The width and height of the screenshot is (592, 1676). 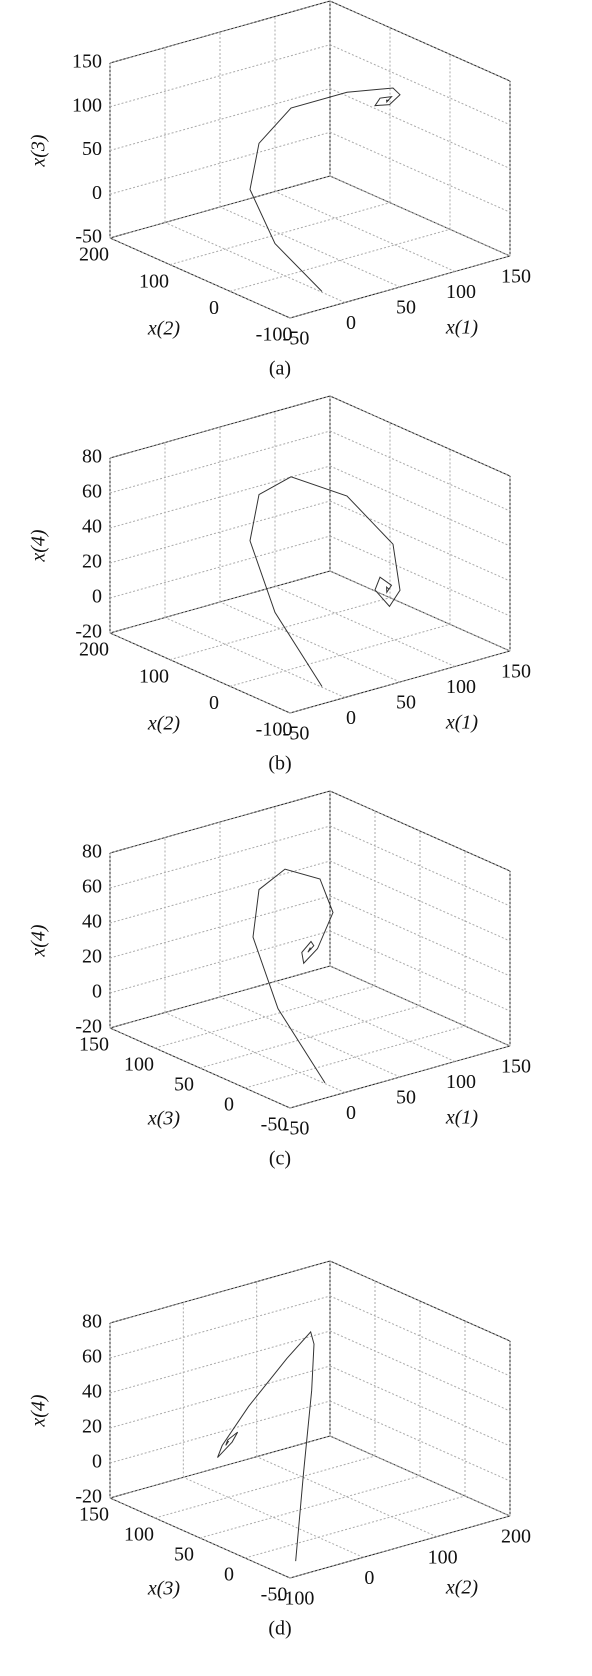 I want to click on caption: (c), so click(x=280, y=1159).